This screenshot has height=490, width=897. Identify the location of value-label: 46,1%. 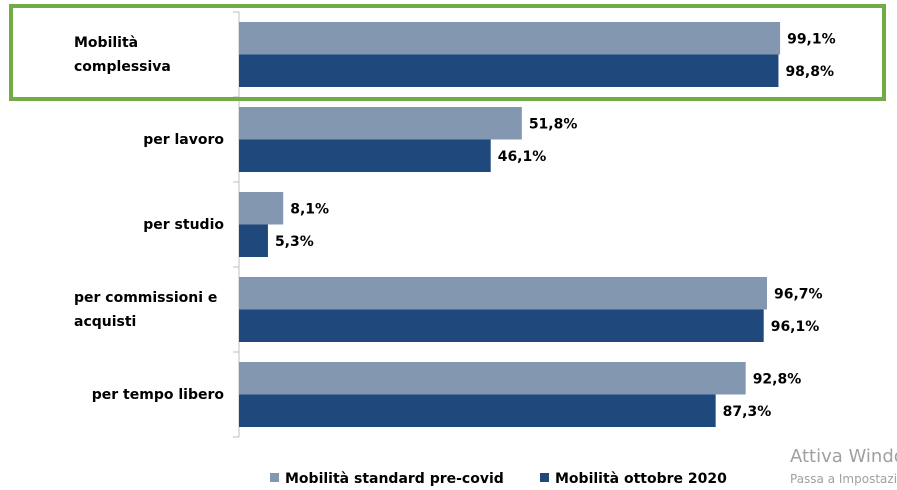
(522, 157).